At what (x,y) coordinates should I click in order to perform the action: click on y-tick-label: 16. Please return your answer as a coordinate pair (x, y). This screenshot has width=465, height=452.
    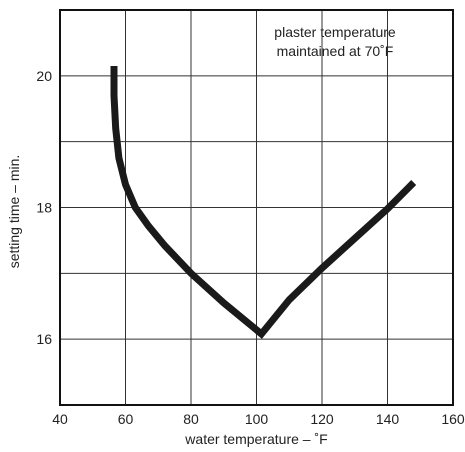
    Looking at the image, I should click on (44, 339).